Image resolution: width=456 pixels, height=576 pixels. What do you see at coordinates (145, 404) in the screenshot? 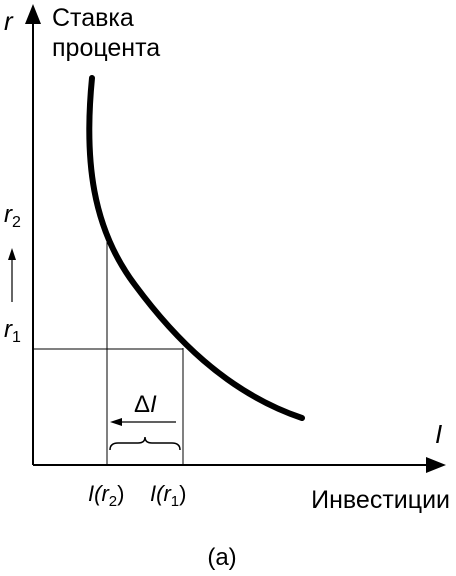
I see `delta-label: ΔI` at bounding box center [145, 404].